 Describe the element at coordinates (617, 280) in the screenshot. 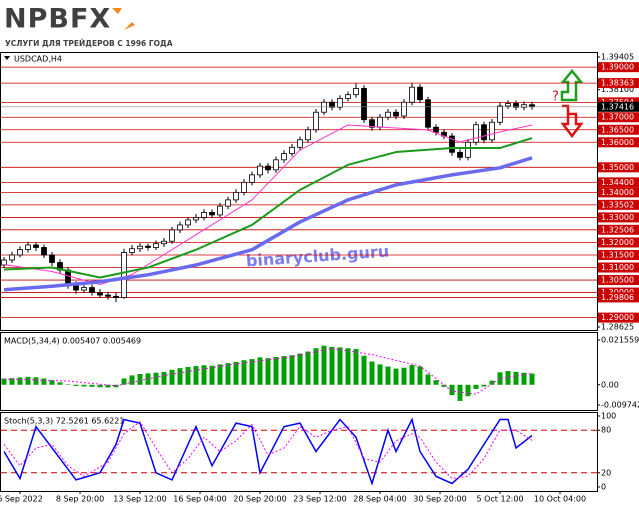

I see `level-label: 1.30500` at that location.